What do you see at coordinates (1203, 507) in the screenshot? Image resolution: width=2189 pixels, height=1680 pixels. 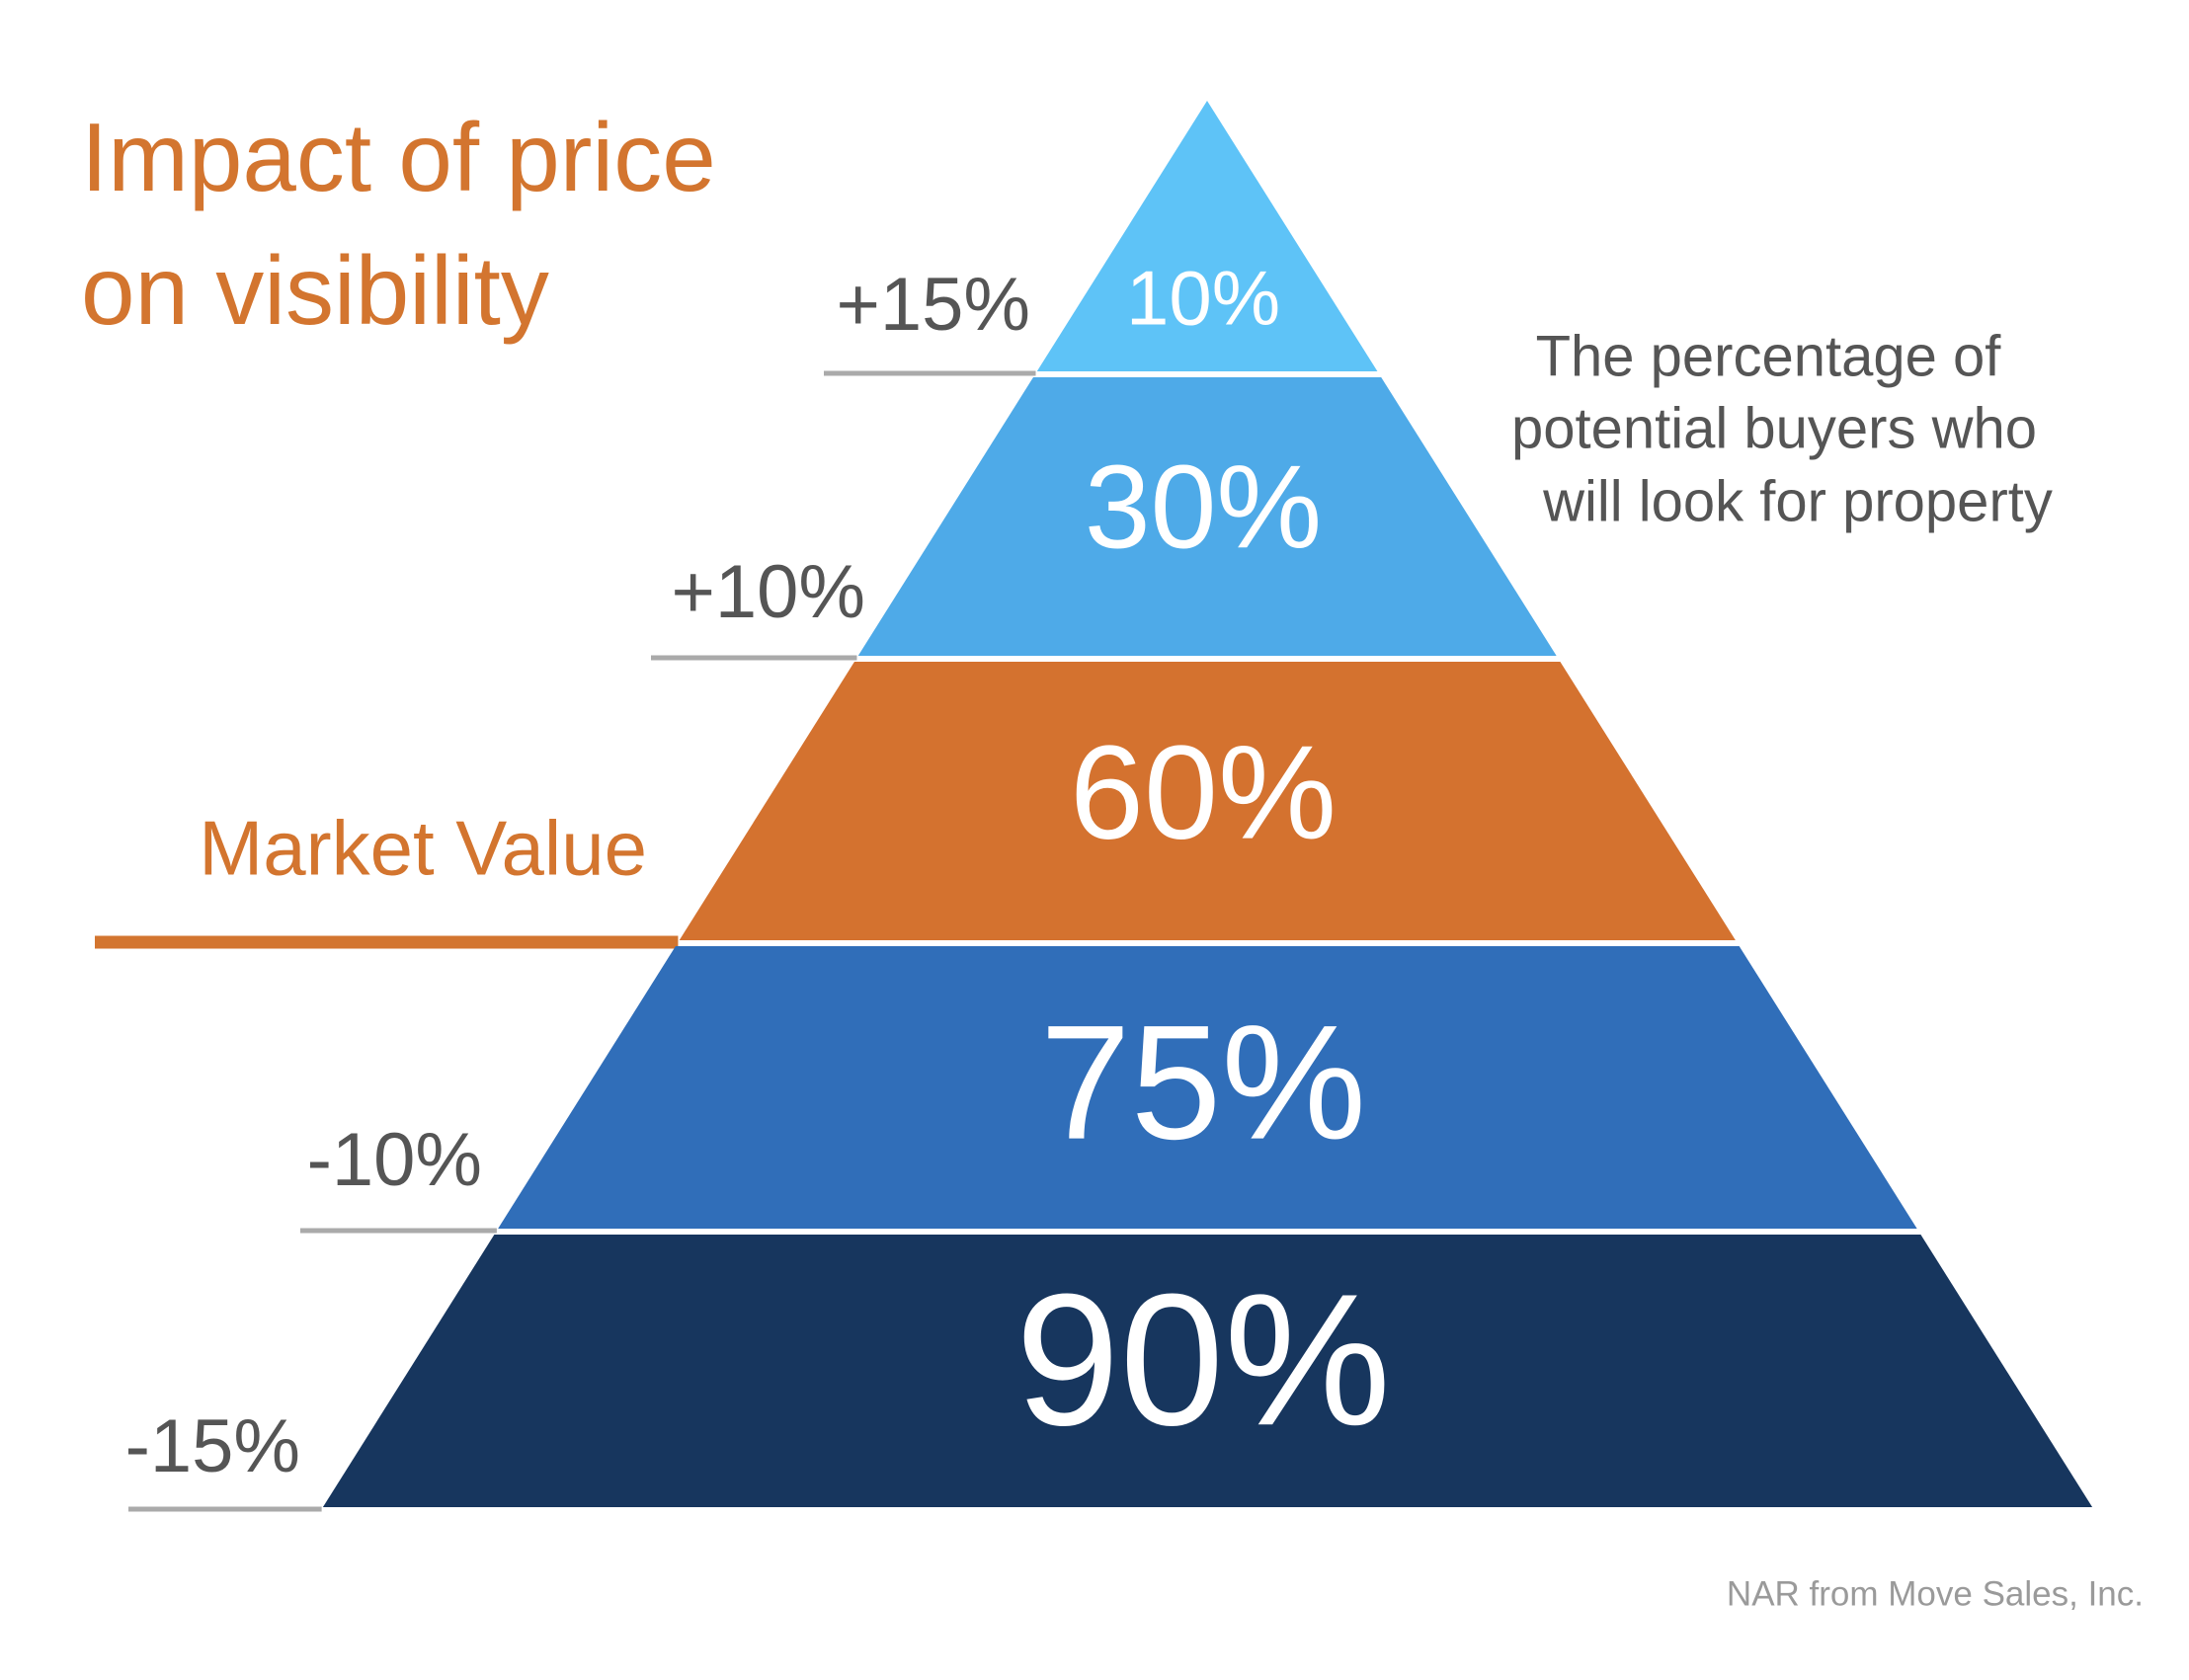 I see `level-share: 30%` at bounding box center [1203, 507].